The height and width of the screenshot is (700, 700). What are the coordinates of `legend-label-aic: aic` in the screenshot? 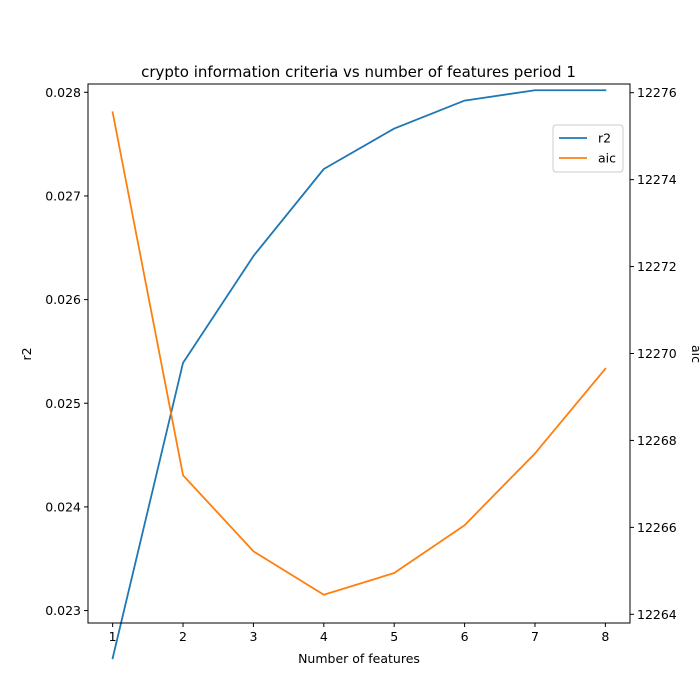 It's located at (607, 158).